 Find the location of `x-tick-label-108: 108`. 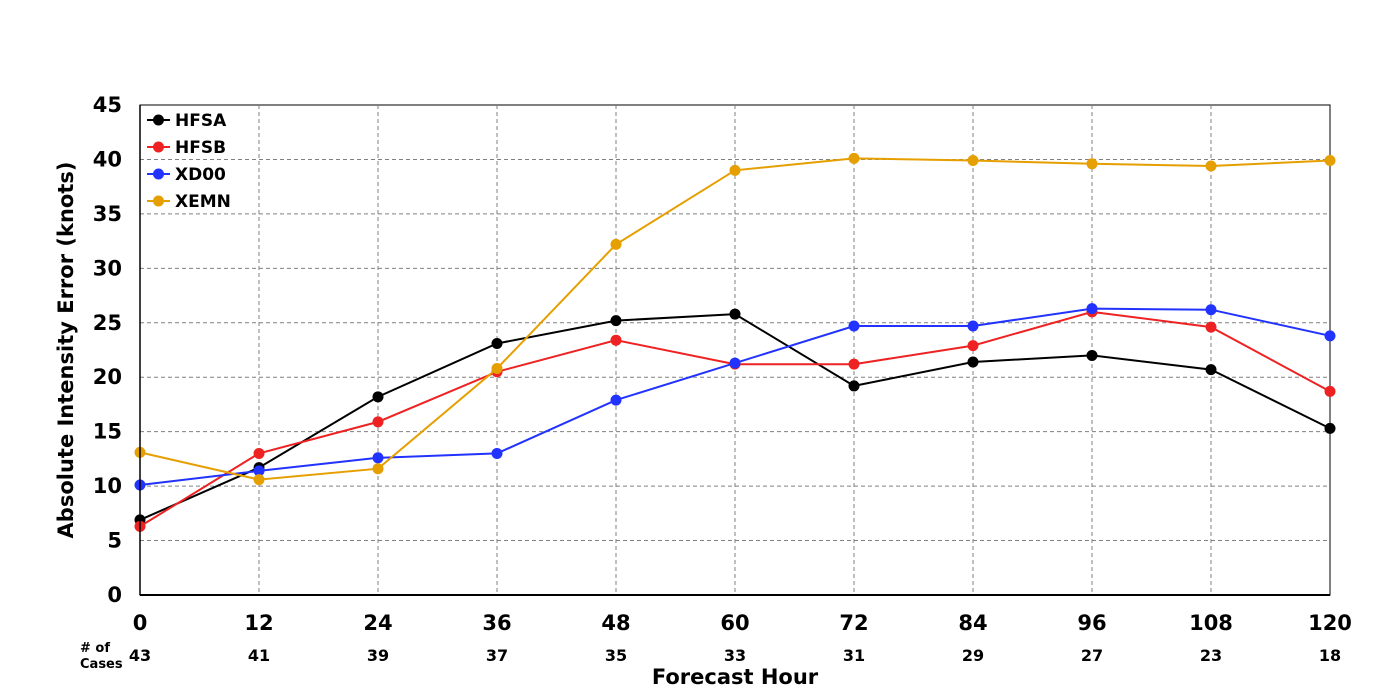

x-tick-label-108: 108 is located at coordinates (1211, 623).